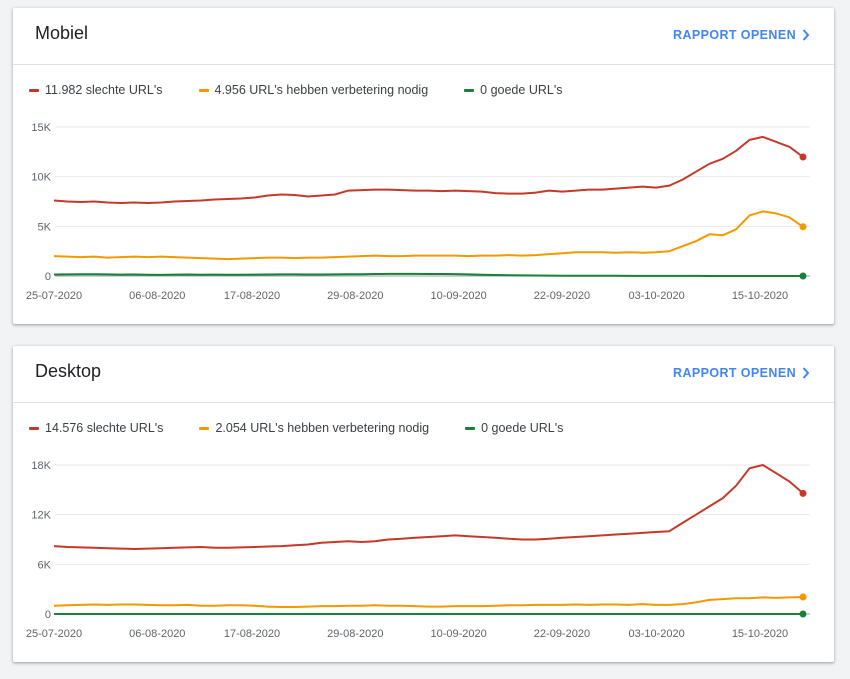  What do you see at coordinates (322, 428) in the screenshot?
I see `legend-label: 2.054 URL's hebben verbetering nodig` at bounding box center [322, 428].